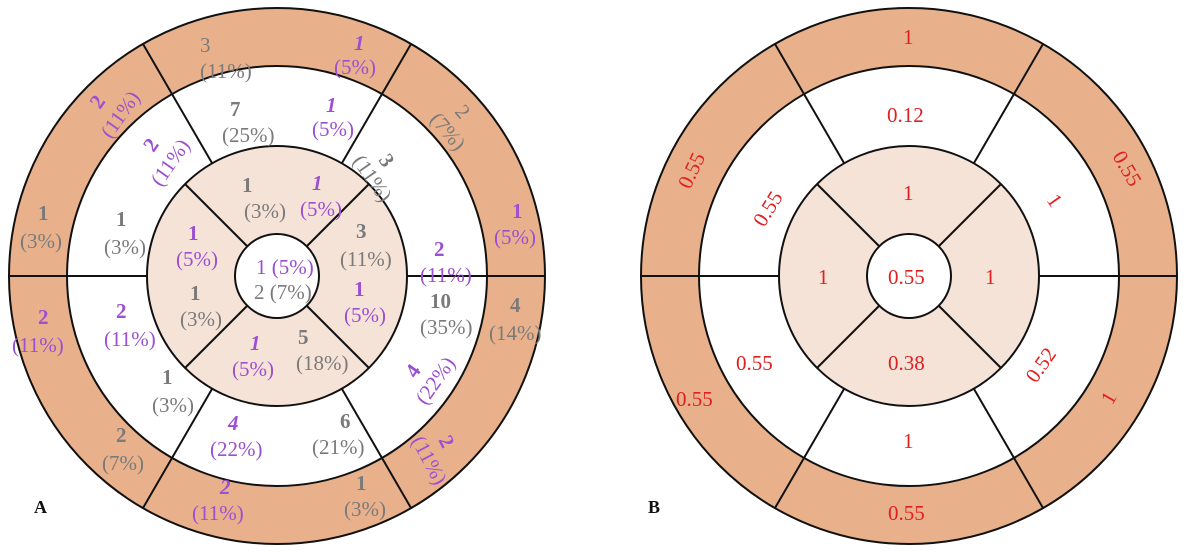  Describe the element at coordinates (193, 233) in the screenshot. I see `a-apical-left-purple-n: 1` at that location.